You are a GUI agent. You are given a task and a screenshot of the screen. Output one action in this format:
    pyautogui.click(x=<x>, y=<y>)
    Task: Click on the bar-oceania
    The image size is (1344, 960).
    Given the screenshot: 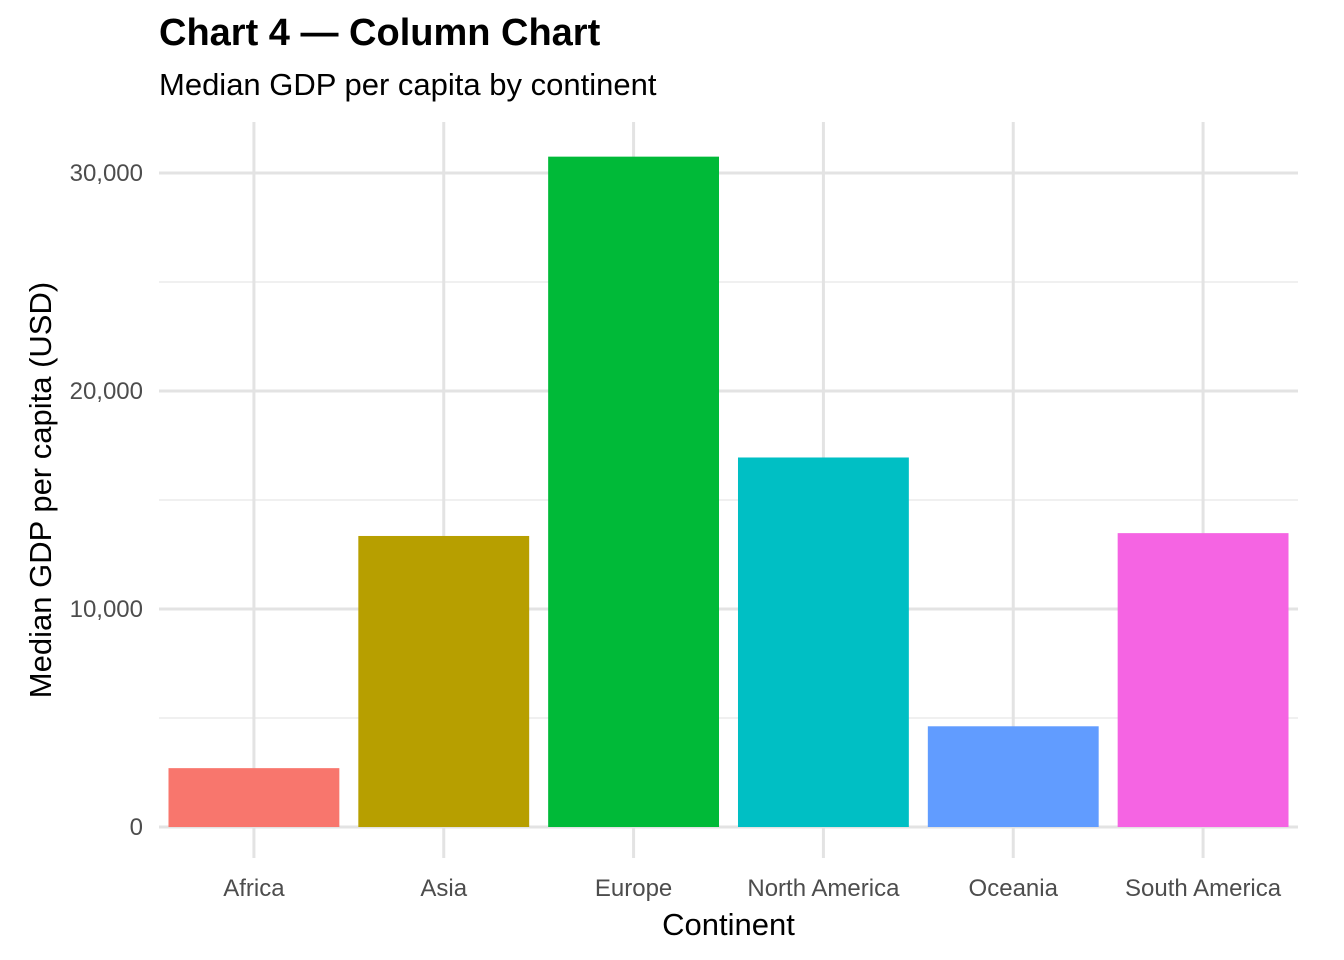 What is the action you would take?
    pyautogui.click(x=1013, y=776)
    